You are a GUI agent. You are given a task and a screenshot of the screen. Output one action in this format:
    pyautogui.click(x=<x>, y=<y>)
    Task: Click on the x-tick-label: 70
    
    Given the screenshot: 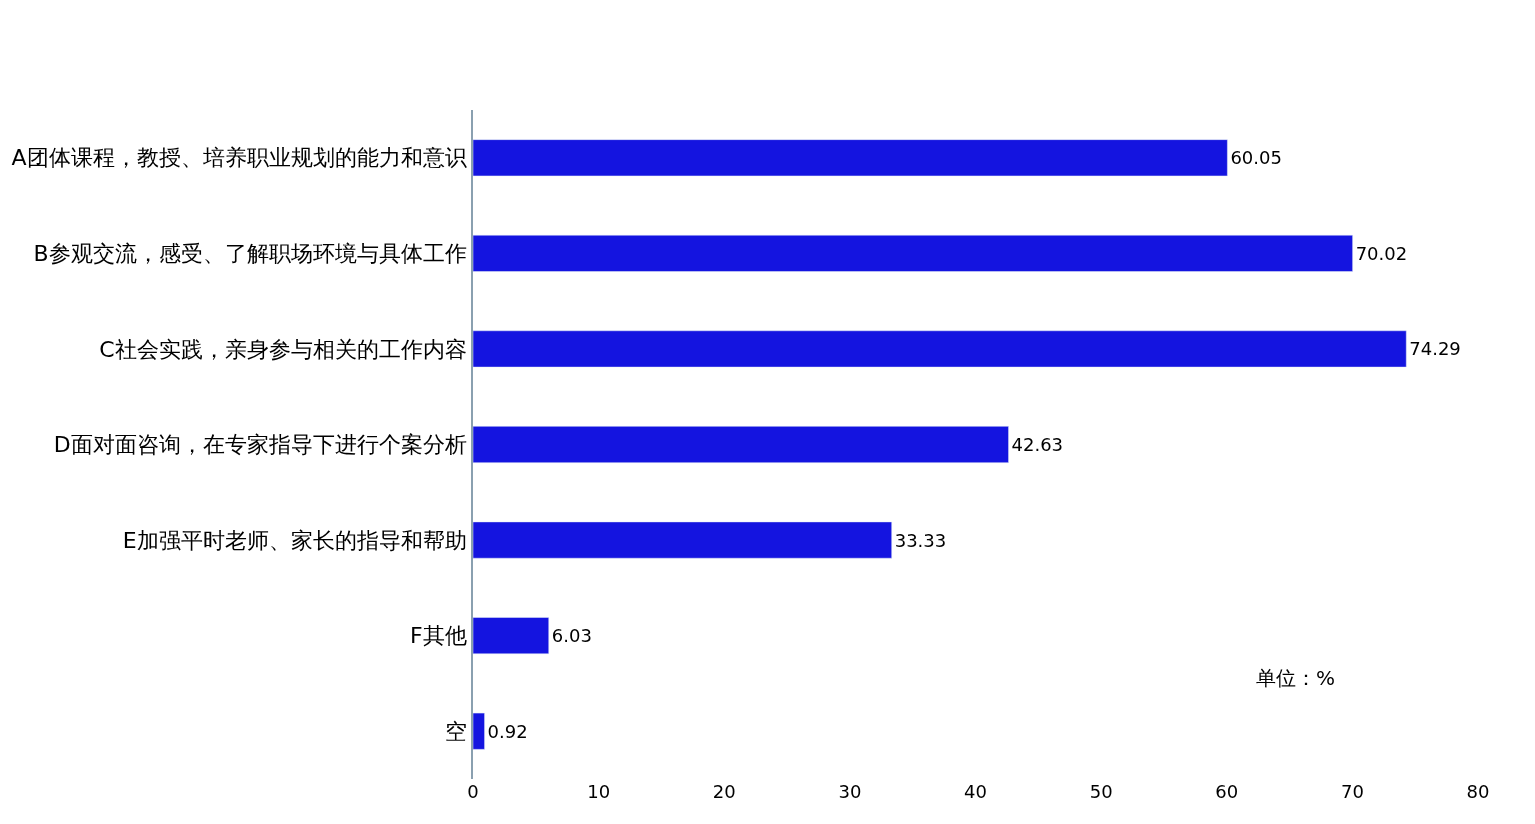 What is the action you would take?
    pyautogui.click(x=1352, y=791)
    